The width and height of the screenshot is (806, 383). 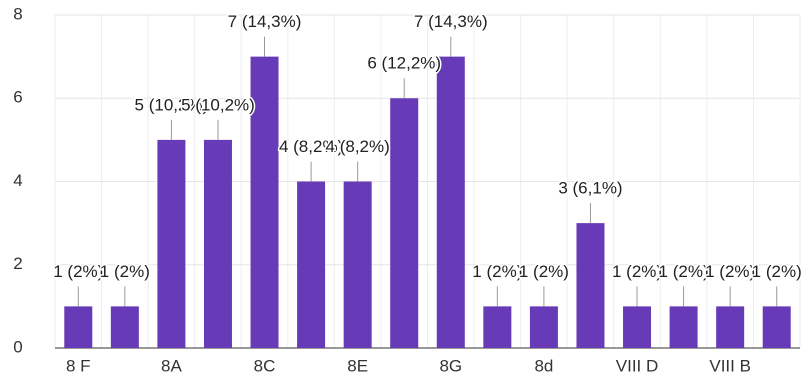 I want to click on y-tick-label: 0, so click(x=17, y=346).